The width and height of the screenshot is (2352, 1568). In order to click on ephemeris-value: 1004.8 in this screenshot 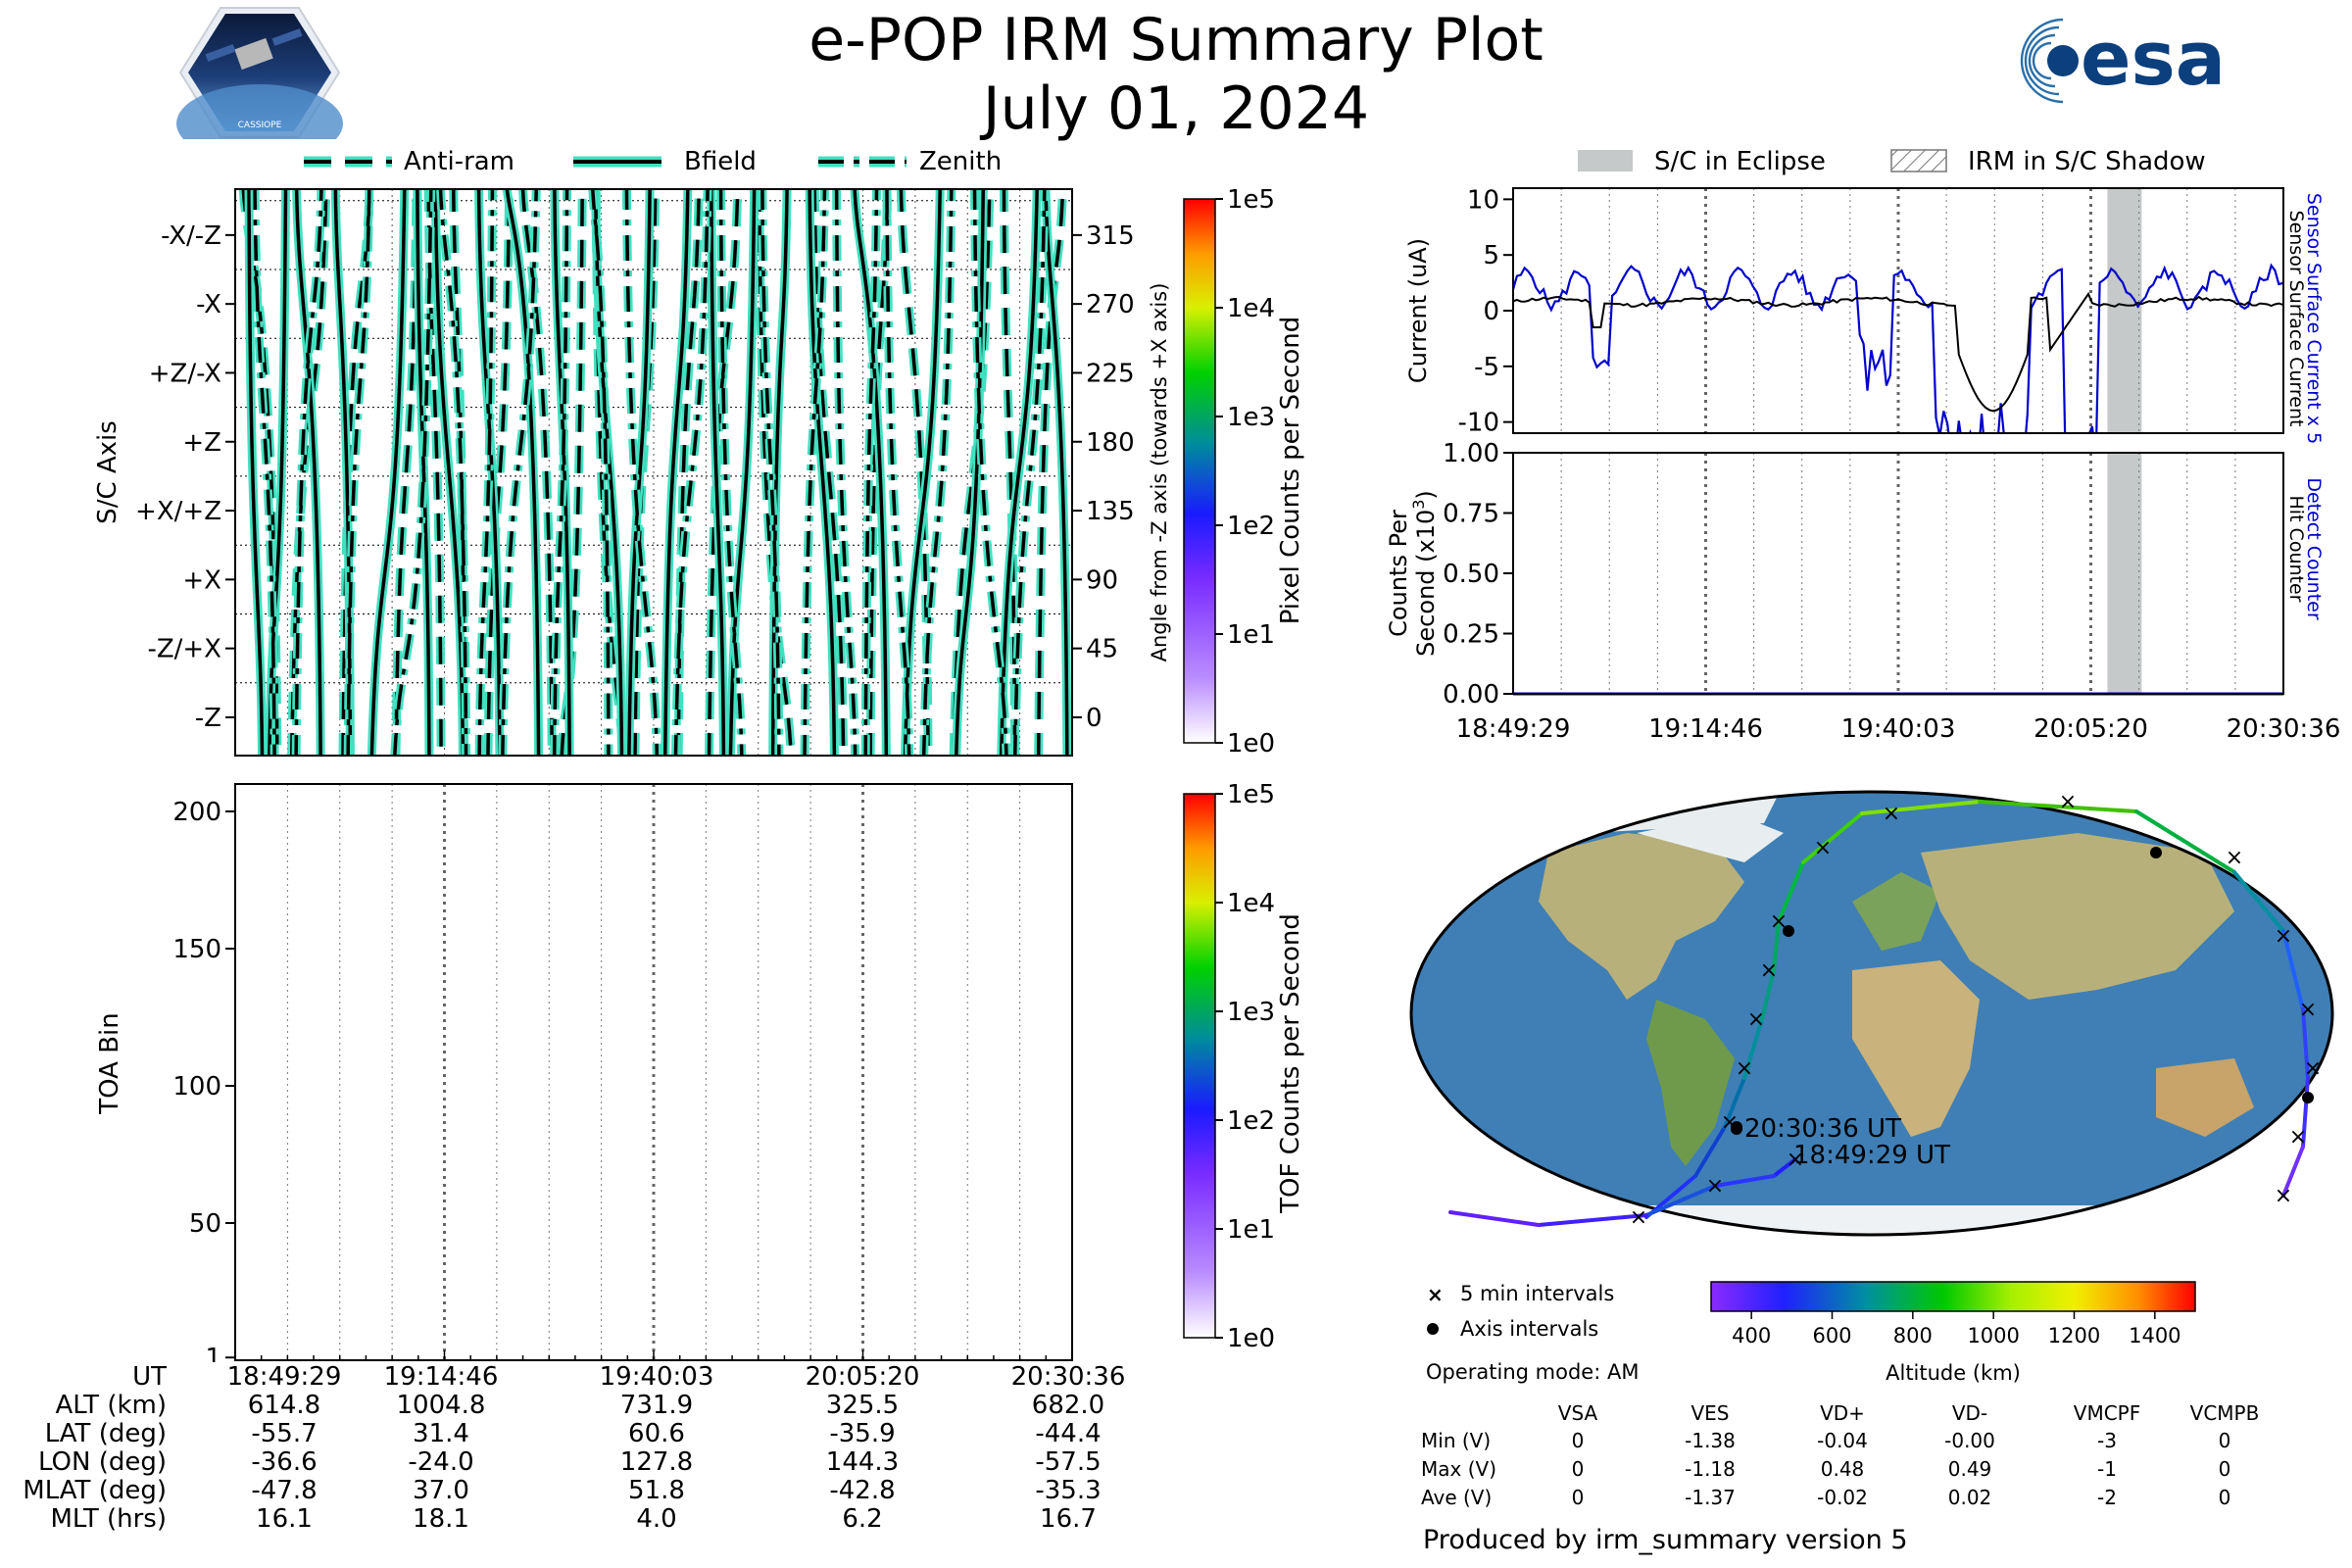, I will do `click(441, 1405)`.